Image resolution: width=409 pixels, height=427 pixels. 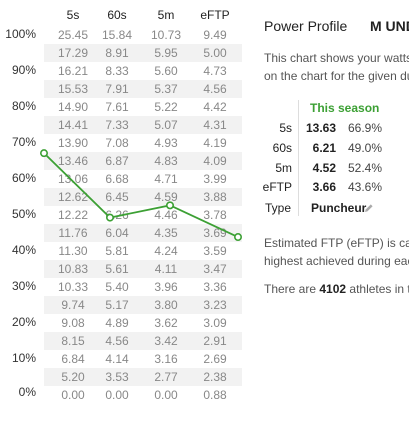 What do you see at coordinates (143, 161) in the screenshot?
I see `table-row: 13.46 6.87 4.83 4.09` at bounding box center [143, 161].